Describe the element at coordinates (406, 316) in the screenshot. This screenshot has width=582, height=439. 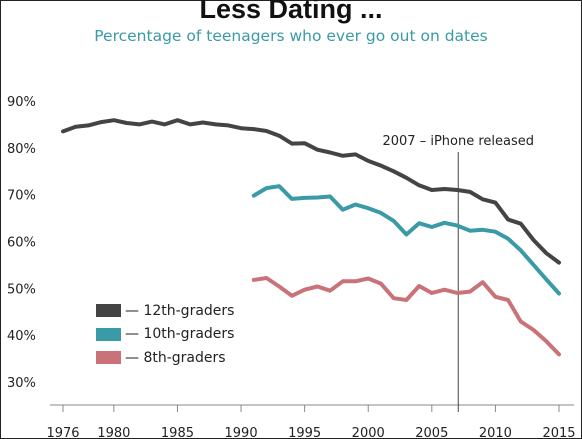
I see `series-line-8th-graders` at that location.